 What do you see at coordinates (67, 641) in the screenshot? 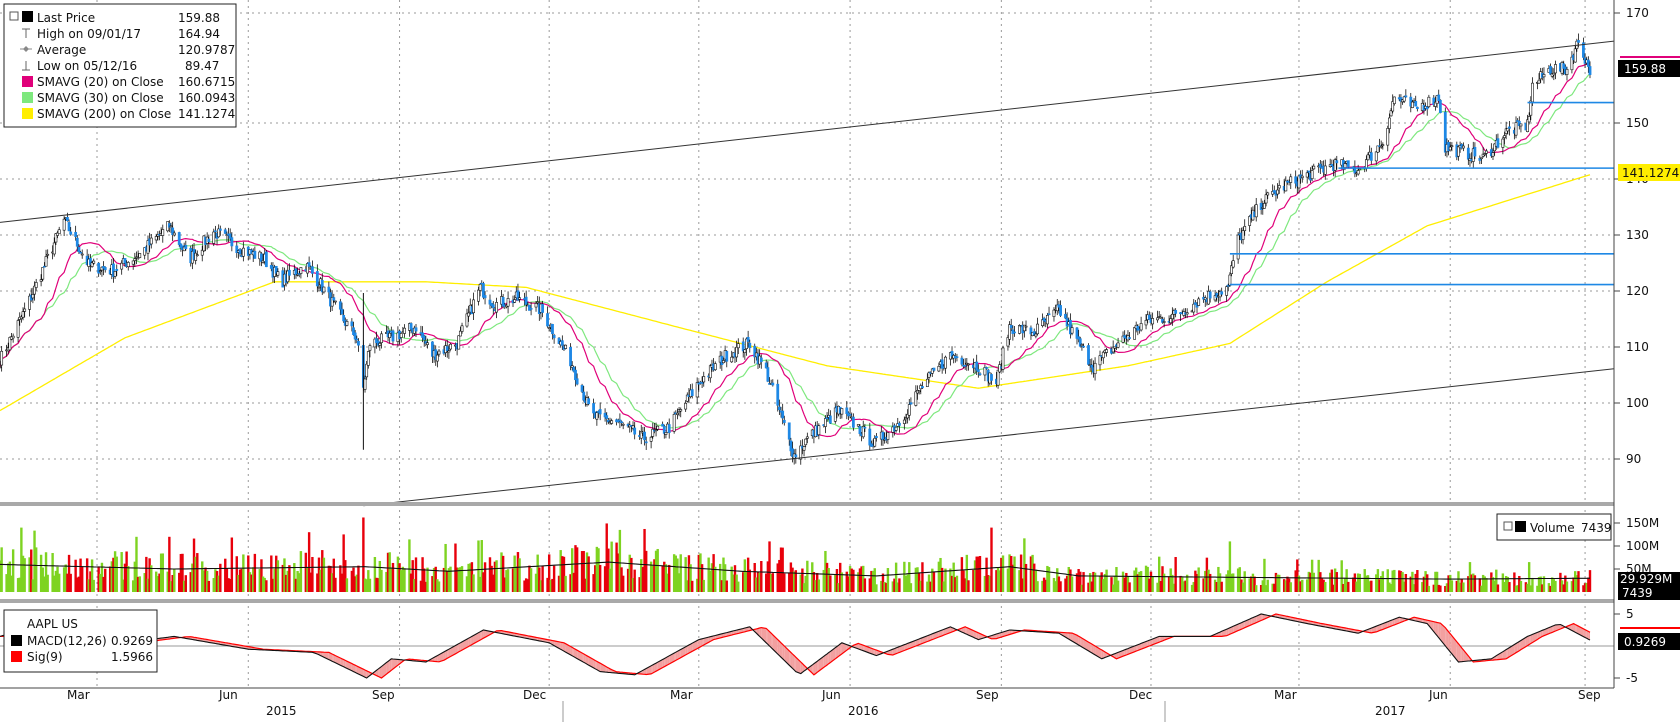
I see `macd-legend-label: MACD(12,26)` at bounding box center [67, 641].